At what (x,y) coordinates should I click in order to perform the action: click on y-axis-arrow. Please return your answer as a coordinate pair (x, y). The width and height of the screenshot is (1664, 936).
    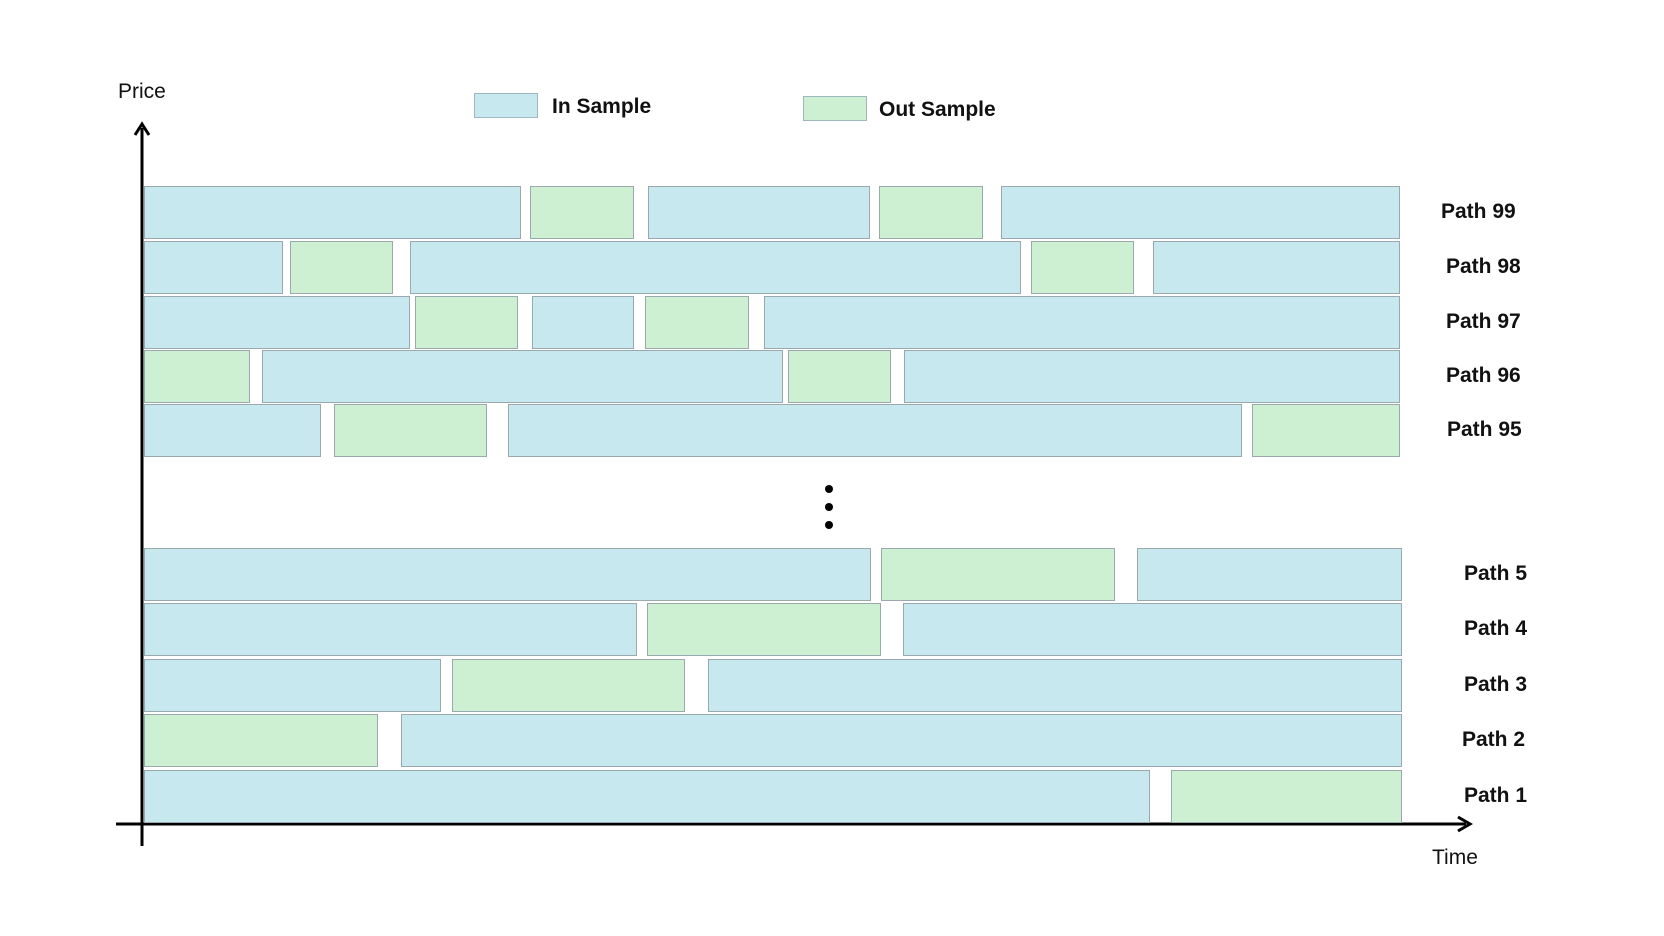
    Looking at the image, I should click on (142, 128).